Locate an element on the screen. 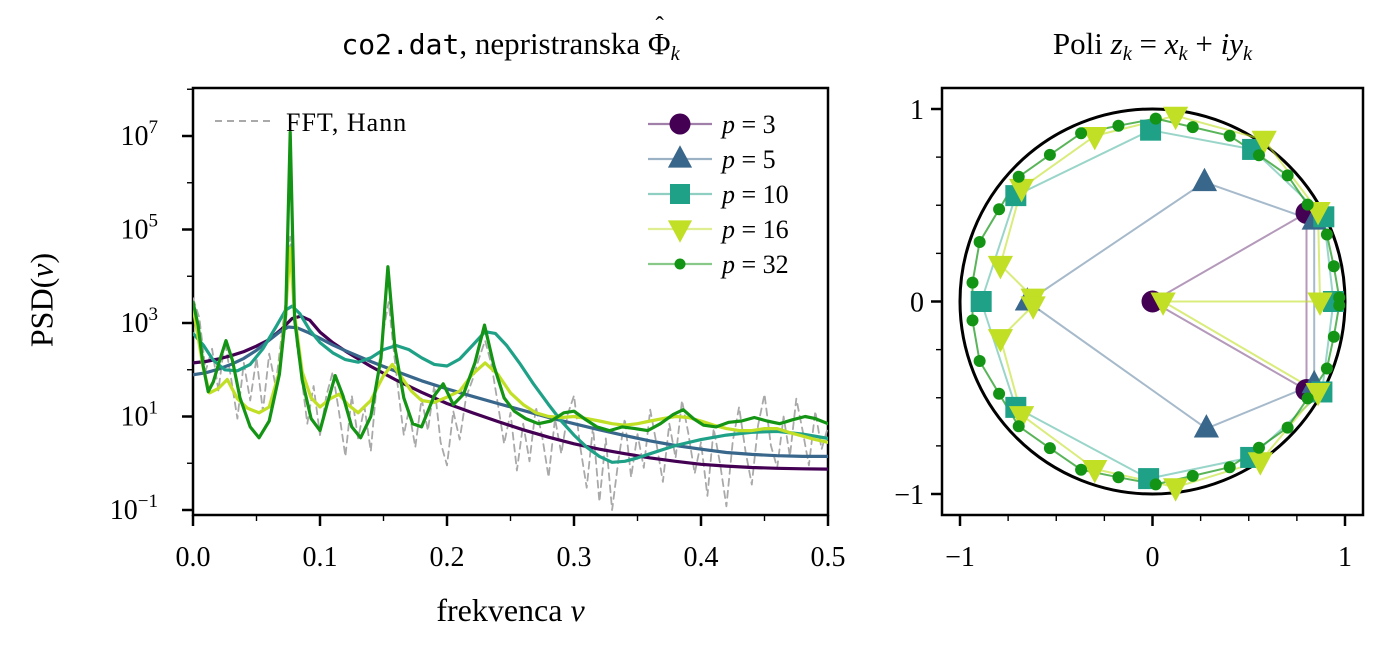 The width and height of the screenshot is (1380, 660). pole-y-tick-label: 1 is located at coordinates (917, 110).